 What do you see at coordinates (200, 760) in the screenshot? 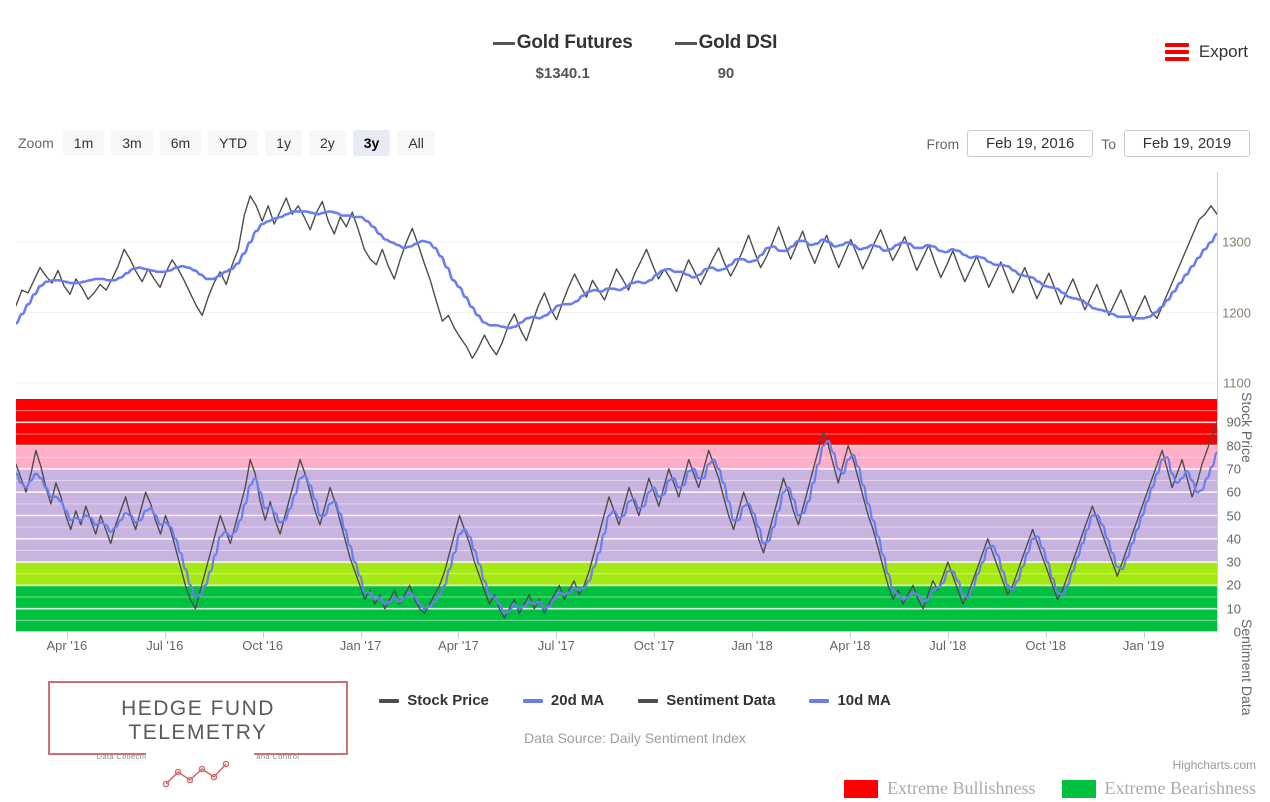
I see `logo-bottom-gap` at bounding box center [200, 760].